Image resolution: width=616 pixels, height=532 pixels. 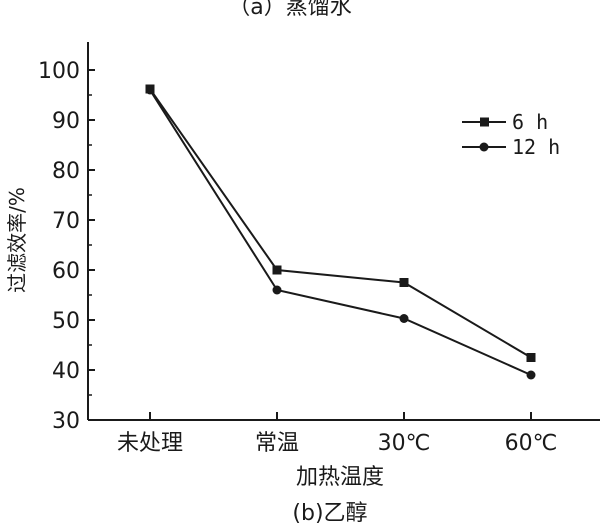 I want to click on y-tick-label: 50, so click(x=66, y=321).